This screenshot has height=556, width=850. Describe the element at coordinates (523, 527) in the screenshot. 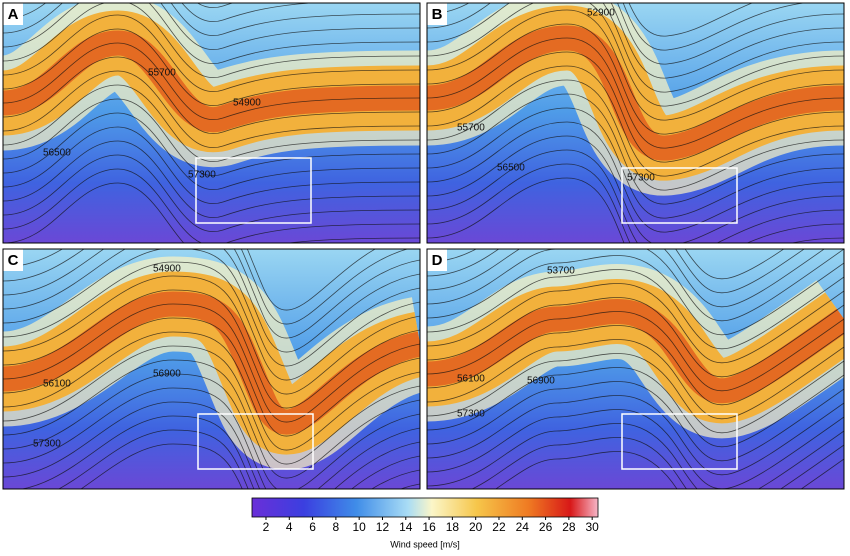

I see `colorbar-tick-label: 24` at that location.